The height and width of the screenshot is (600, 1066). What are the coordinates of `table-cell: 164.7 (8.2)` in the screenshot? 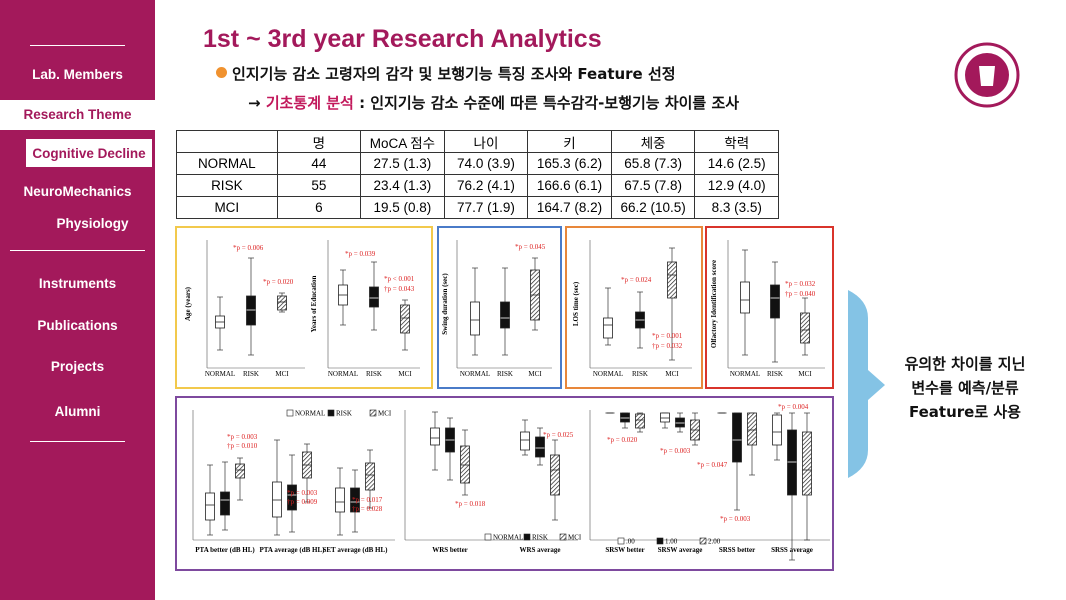 It's located at (569, 207).